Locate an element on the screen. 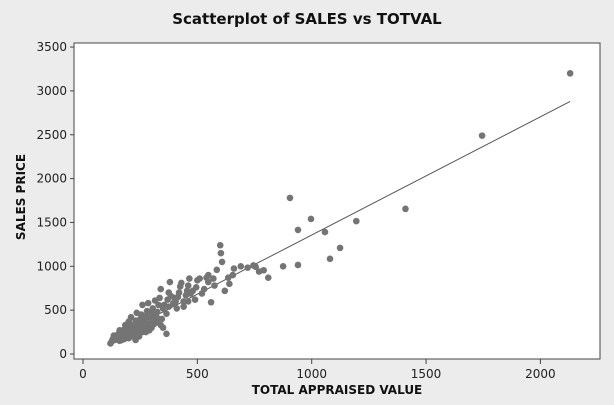 The image size is (614, 405). y-tick-label: 2500 is located at coordinates (51, 135).